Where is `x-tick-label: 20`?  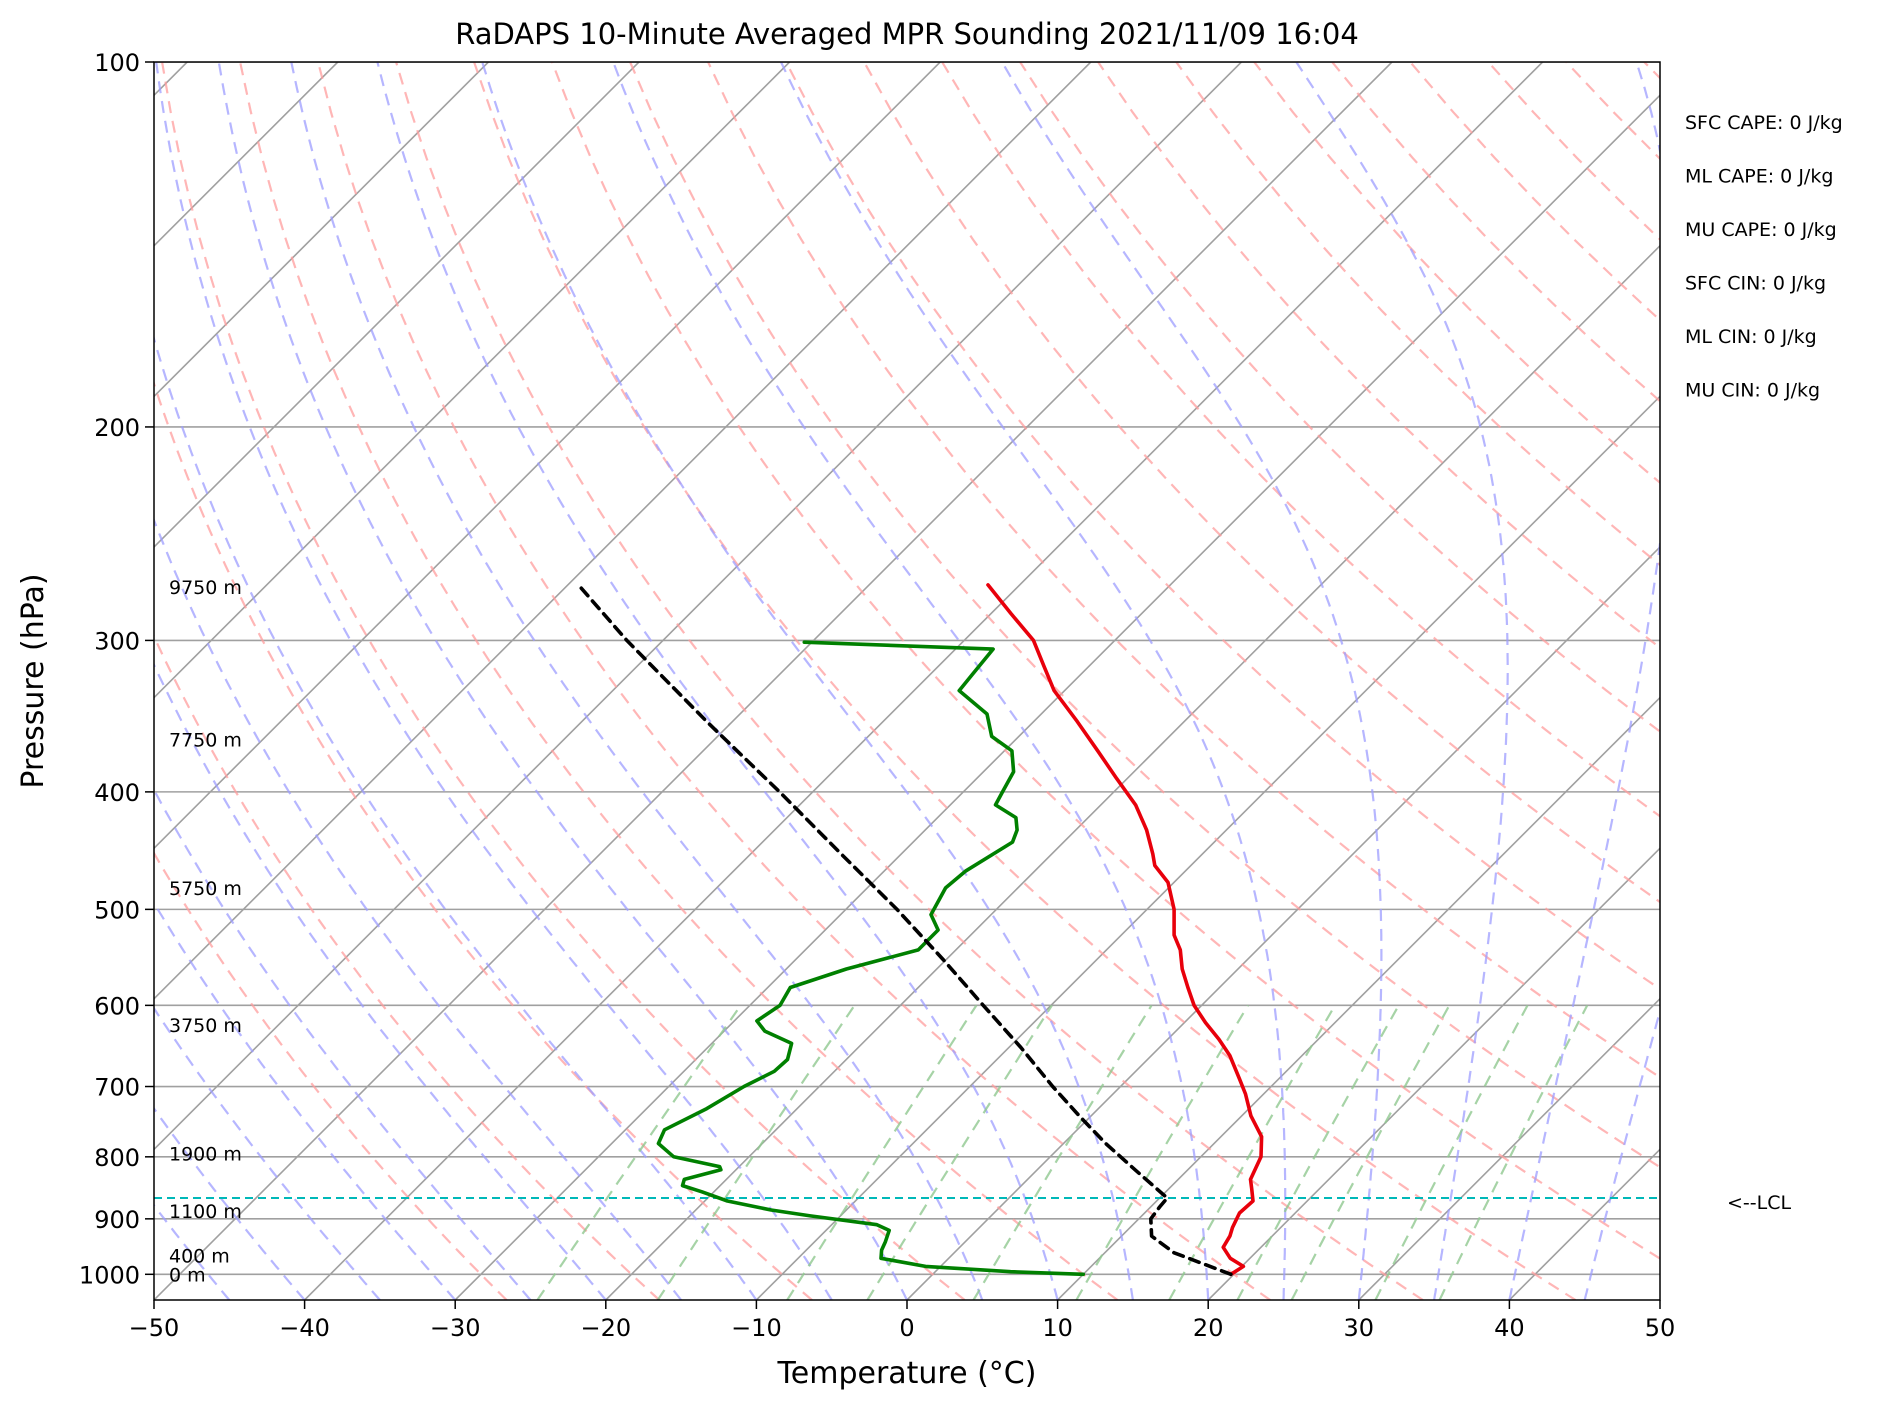 x-tick-label: 20 is located at coordinates (1208, 1328).